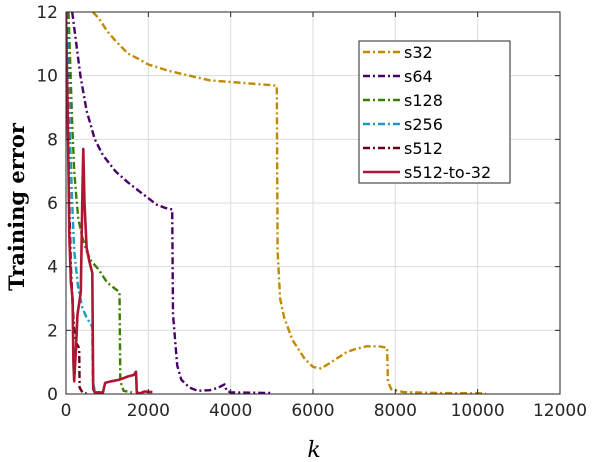  I want to click on y-tick-label: 4, so click(52, 268).